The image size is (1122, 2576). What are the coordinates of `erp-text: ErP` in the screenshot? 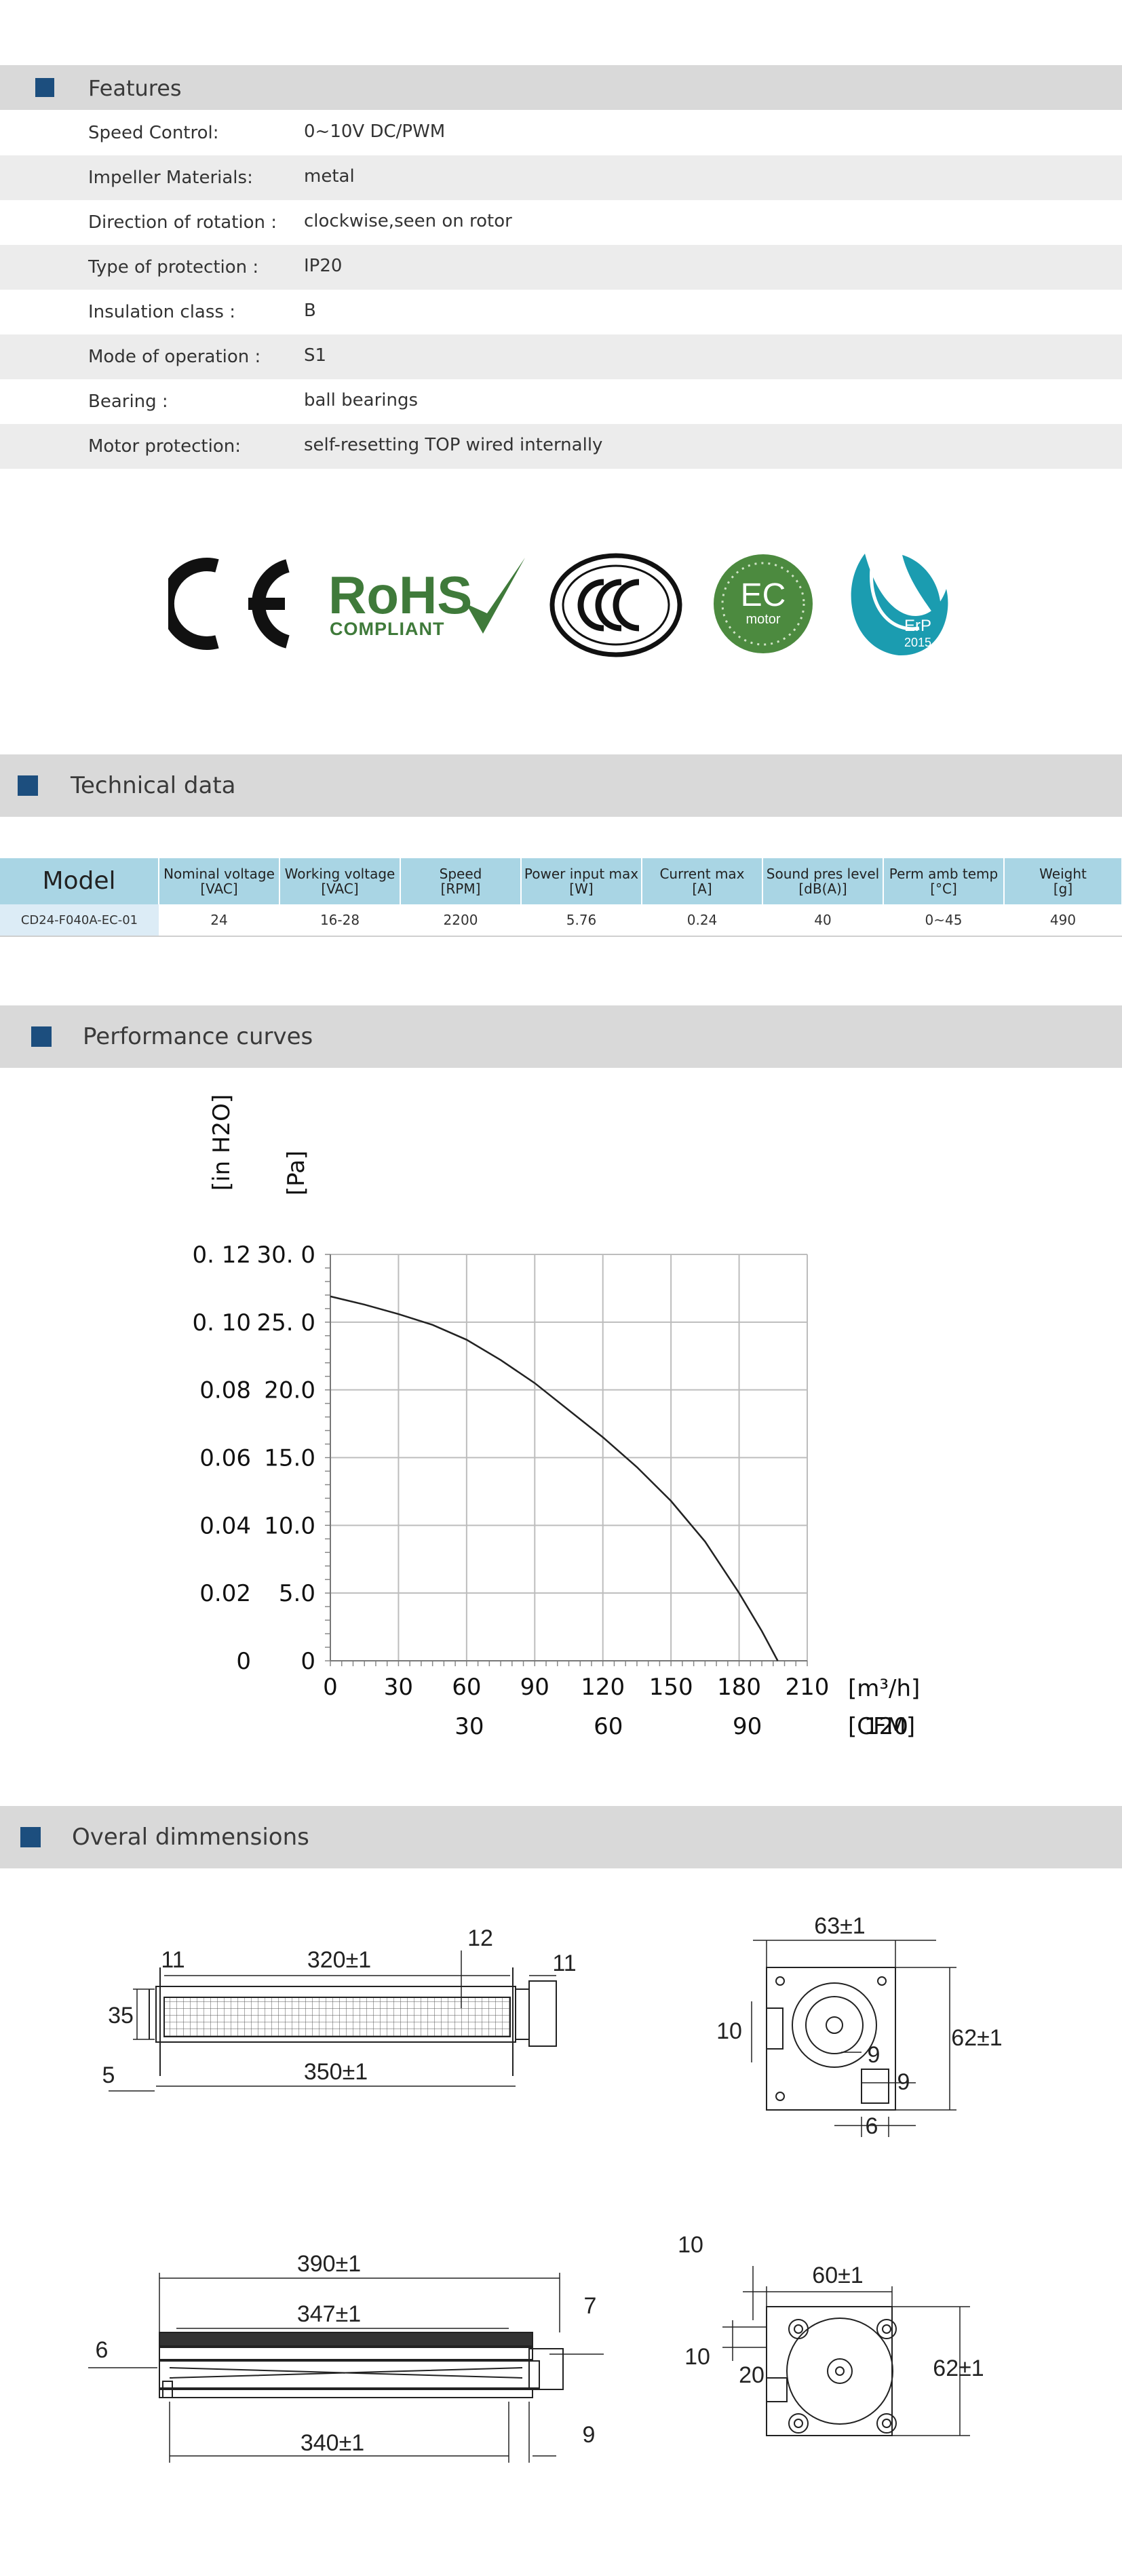 It's located at (917, 626).